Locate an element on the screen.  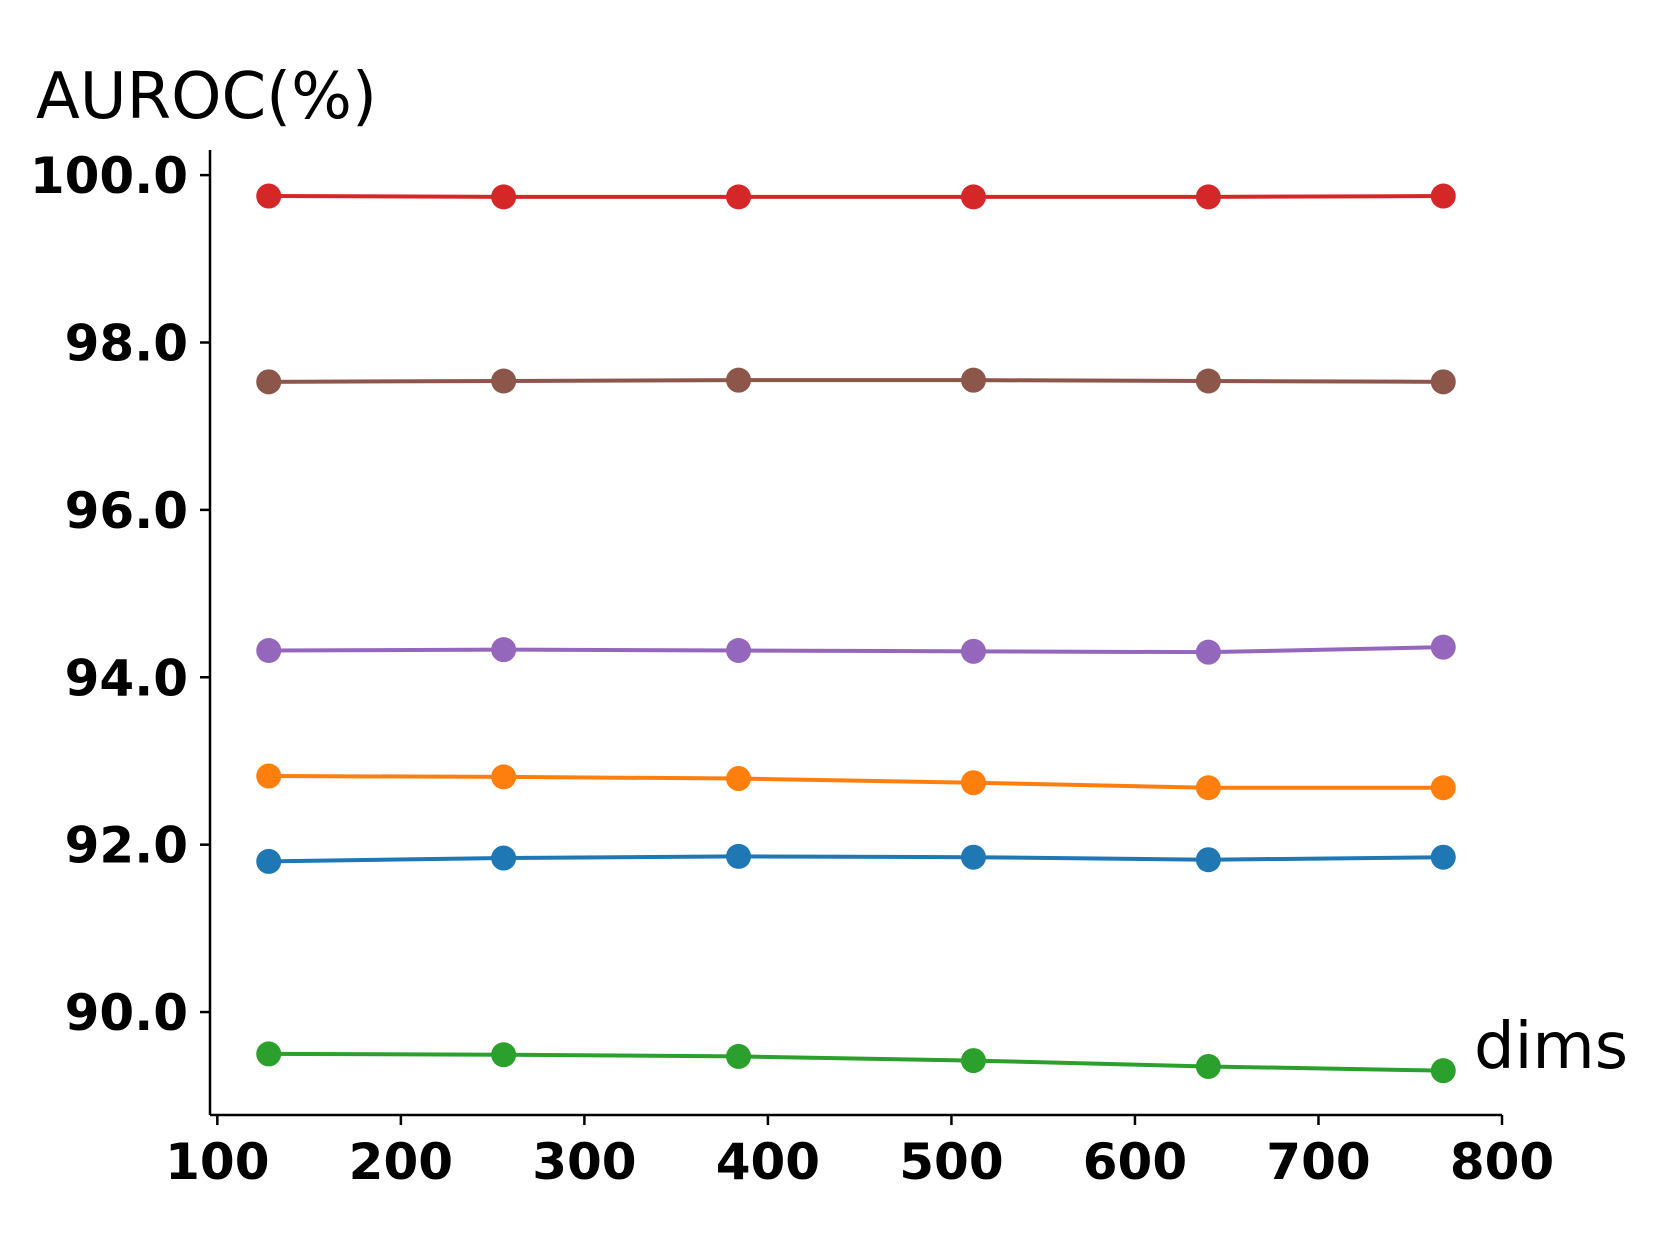
y-tick-label: 92.0 is located at coordinates (126, 846).